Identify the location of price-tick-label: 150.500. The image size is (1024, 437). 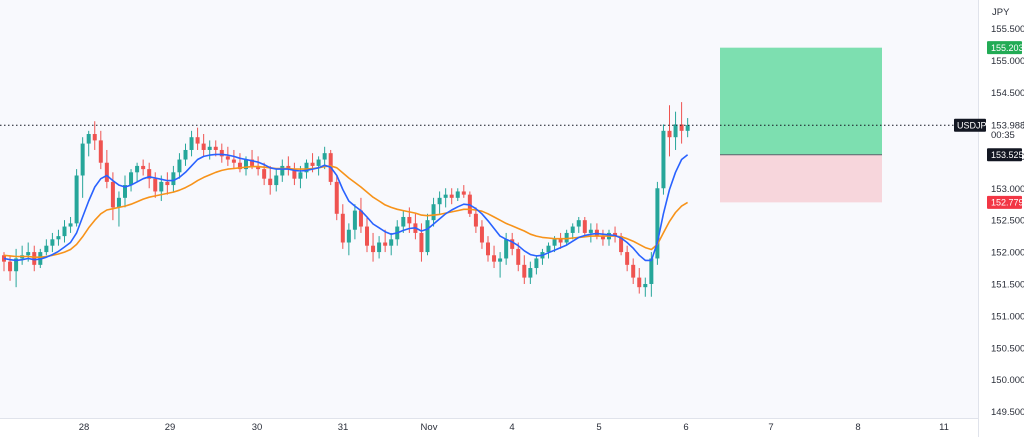
(1007, 348).